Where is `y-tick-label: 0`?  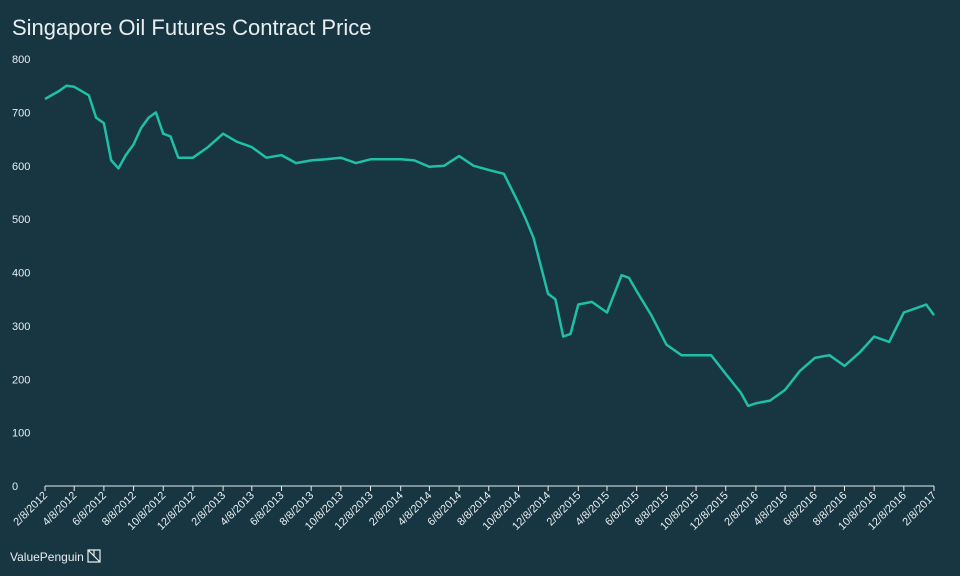 y-tick-label: 0 is located at coordinates (15, 487).